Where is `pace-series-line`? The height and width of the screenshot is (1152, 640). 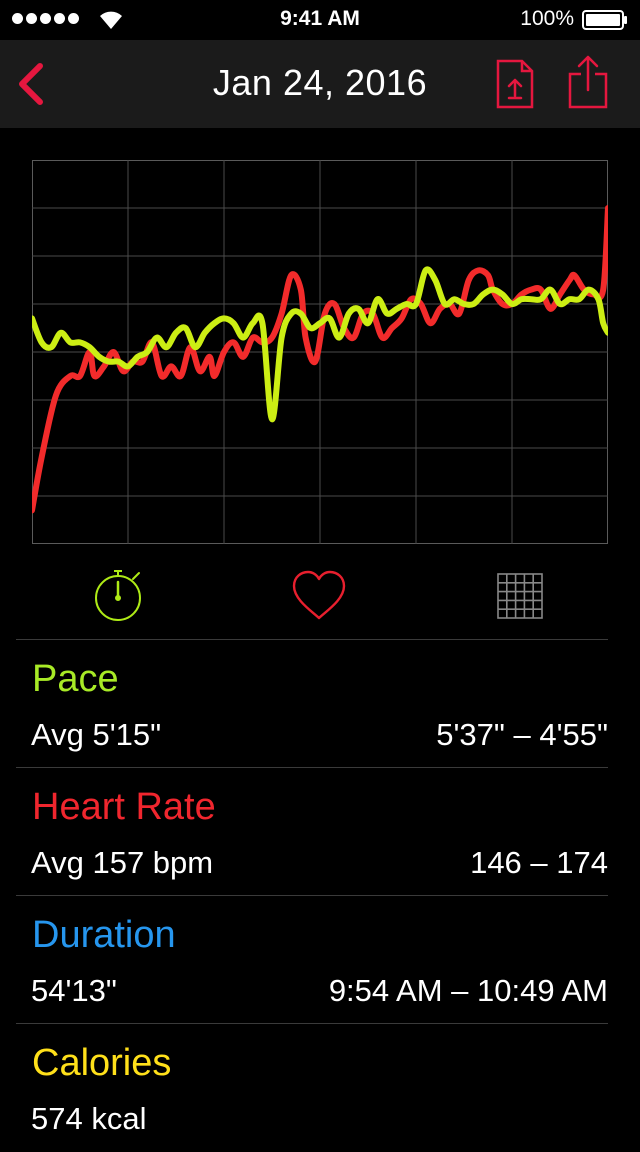
pace-series-line is located at coordinates (320, 344).